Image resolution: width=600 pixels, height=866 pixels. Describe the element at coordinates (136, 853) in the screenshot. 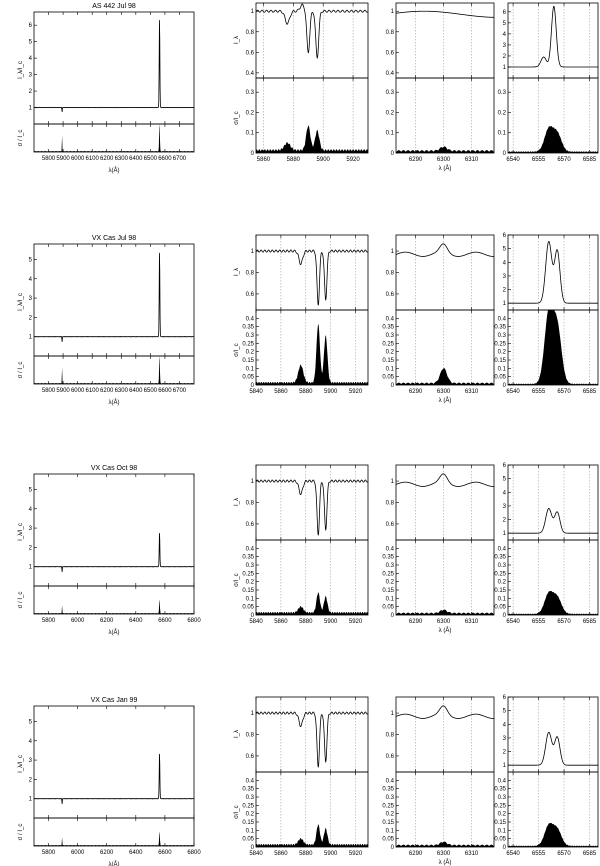

I see `x-tick-label: 6400` at that location.